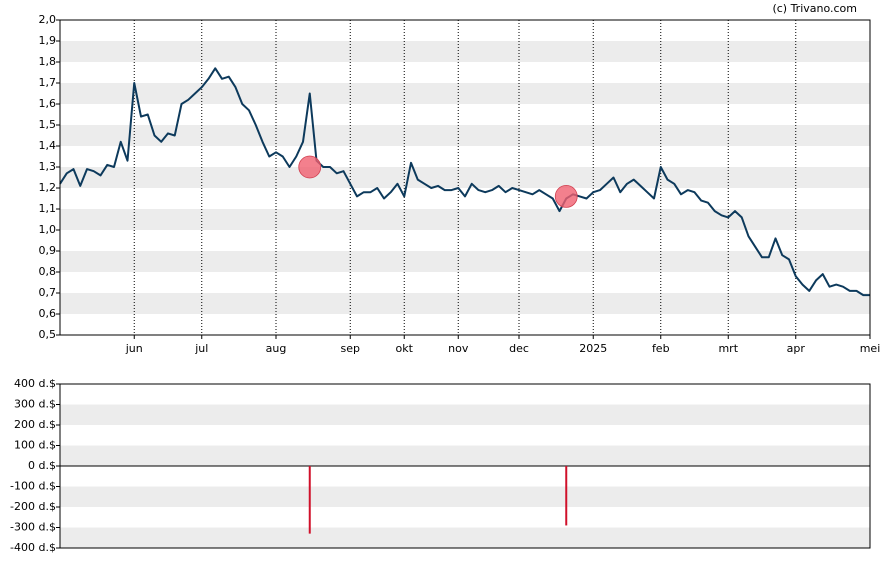 This screenshot has width=888, height=565. Describe the element at coordinates (519, 348) in the screenshot. I see `x-tick-label: dec` at that location.